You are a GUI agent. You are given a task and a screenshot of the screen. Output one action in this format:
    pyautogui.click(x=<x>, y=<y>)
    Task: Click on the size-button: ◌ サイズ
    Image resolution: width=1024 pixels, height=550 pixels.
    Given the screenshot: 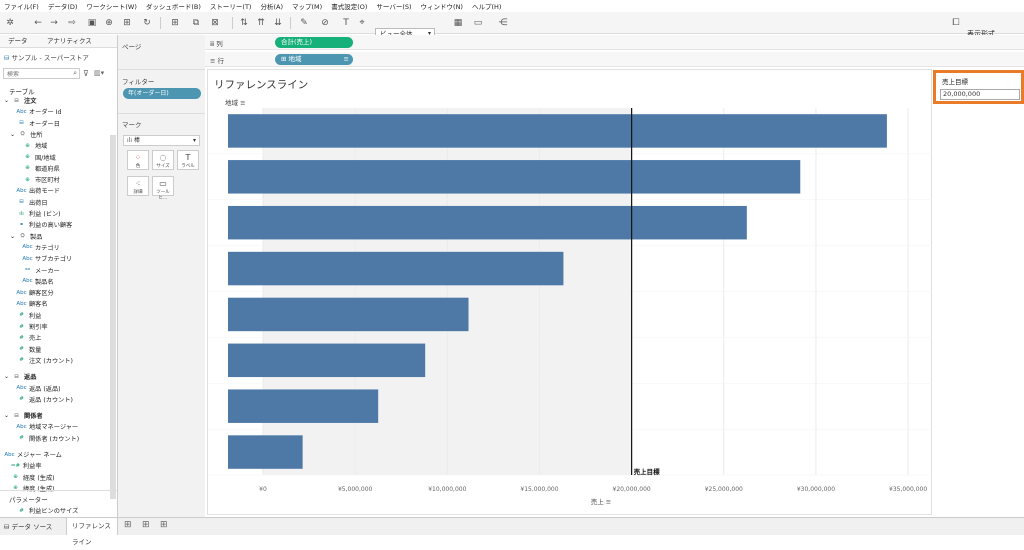 What is the action you would take?
    pyautogui.click(x=163, y=160)
    